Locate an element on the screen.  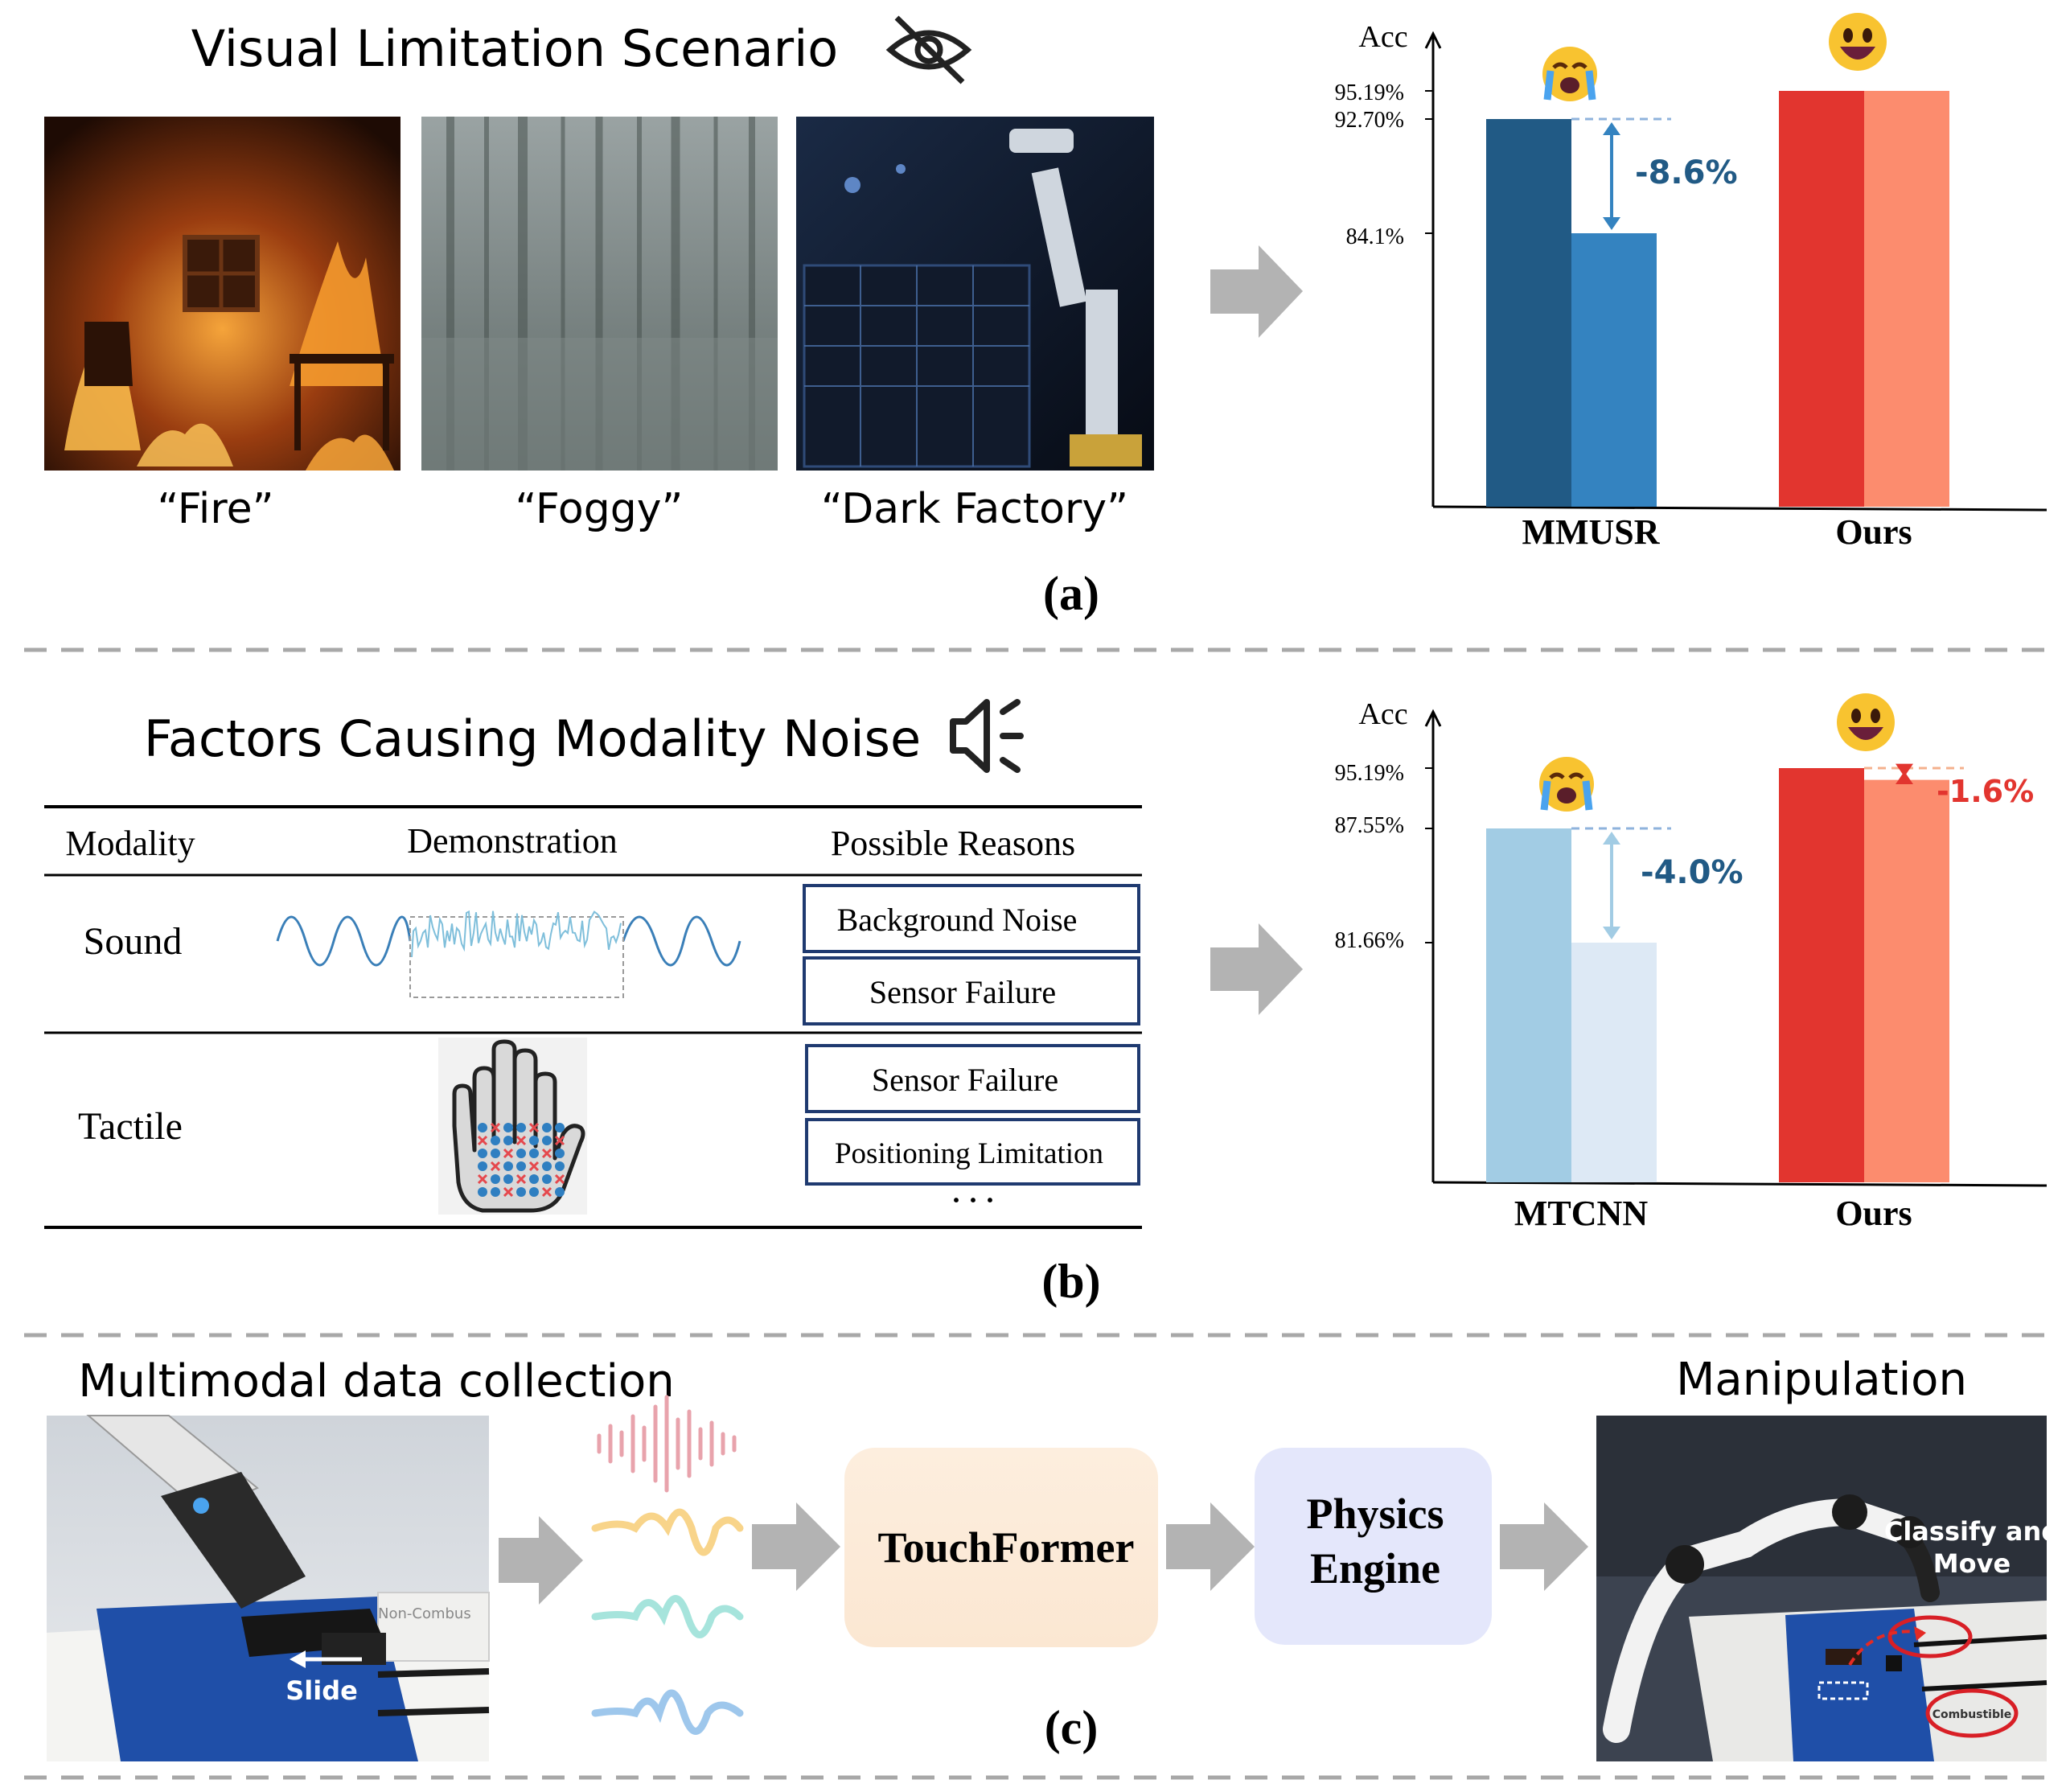
chart-a: Acc 95.19% 92.70% 84.1% MMUSR Ours -8.6% is located at coordinates (1691, 282).